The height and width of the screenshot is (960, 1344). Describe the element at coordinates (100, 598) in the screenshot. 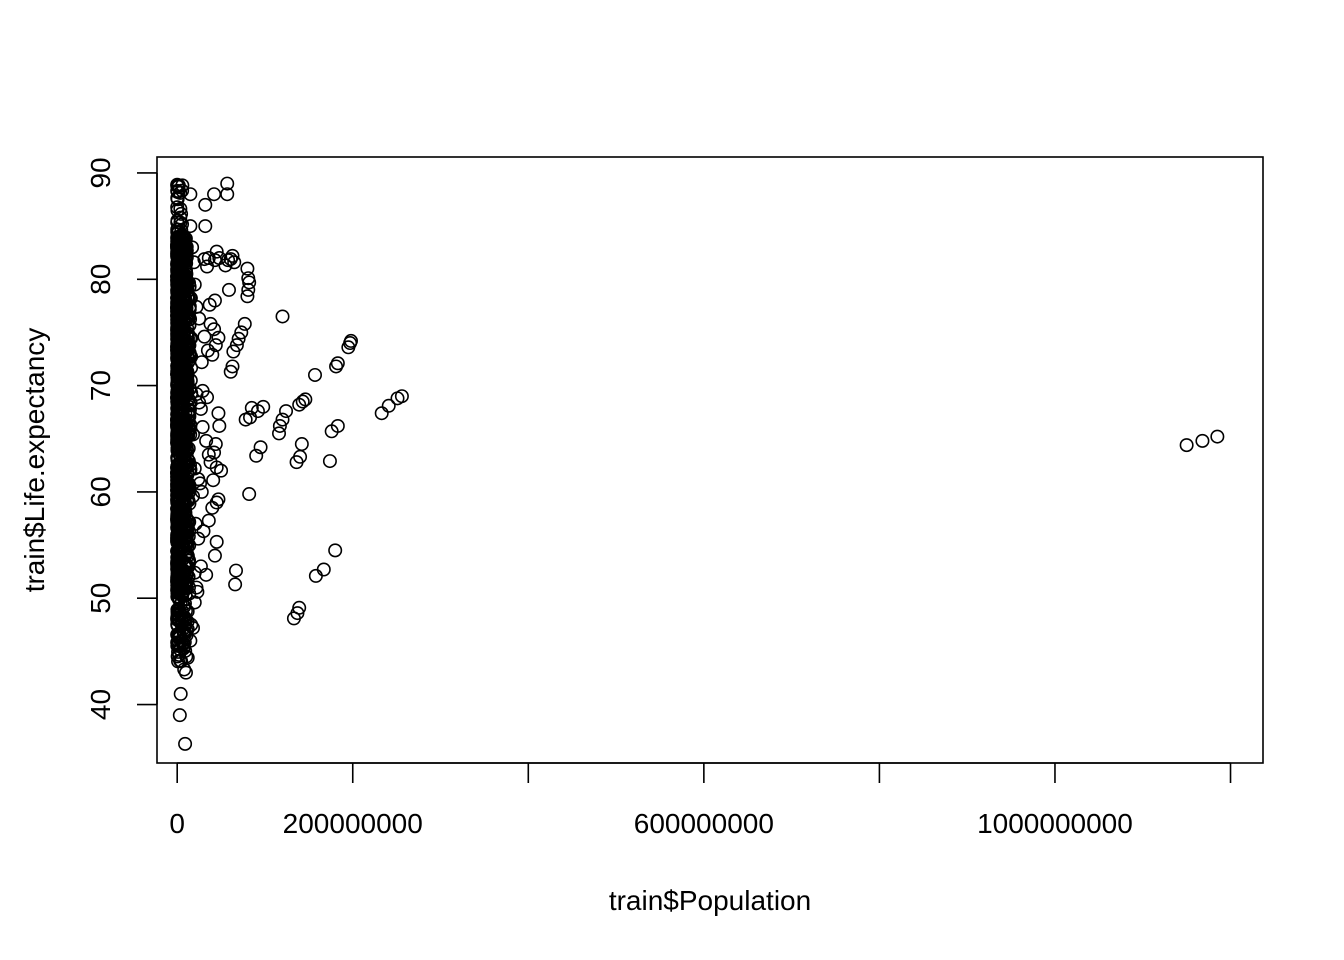

I see `y-tick-label: 50` at that location.